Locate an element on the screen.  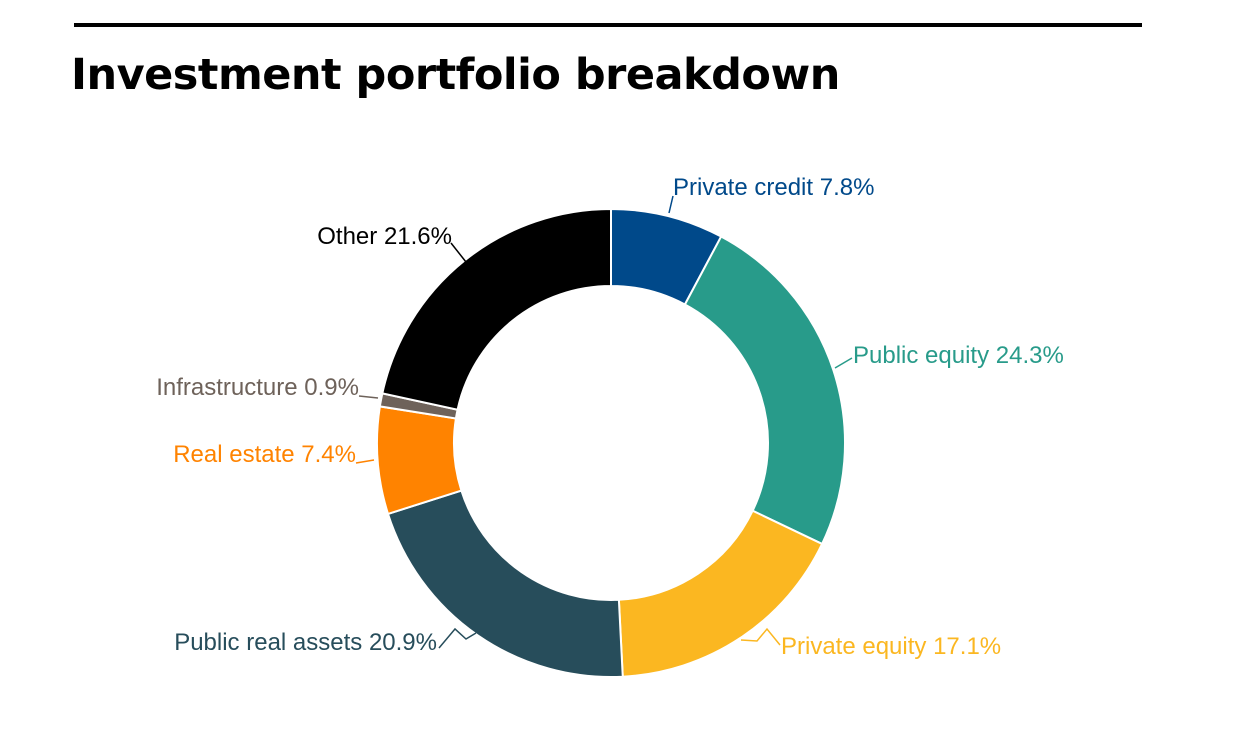
top-rule is located at coordinates (608, 25).